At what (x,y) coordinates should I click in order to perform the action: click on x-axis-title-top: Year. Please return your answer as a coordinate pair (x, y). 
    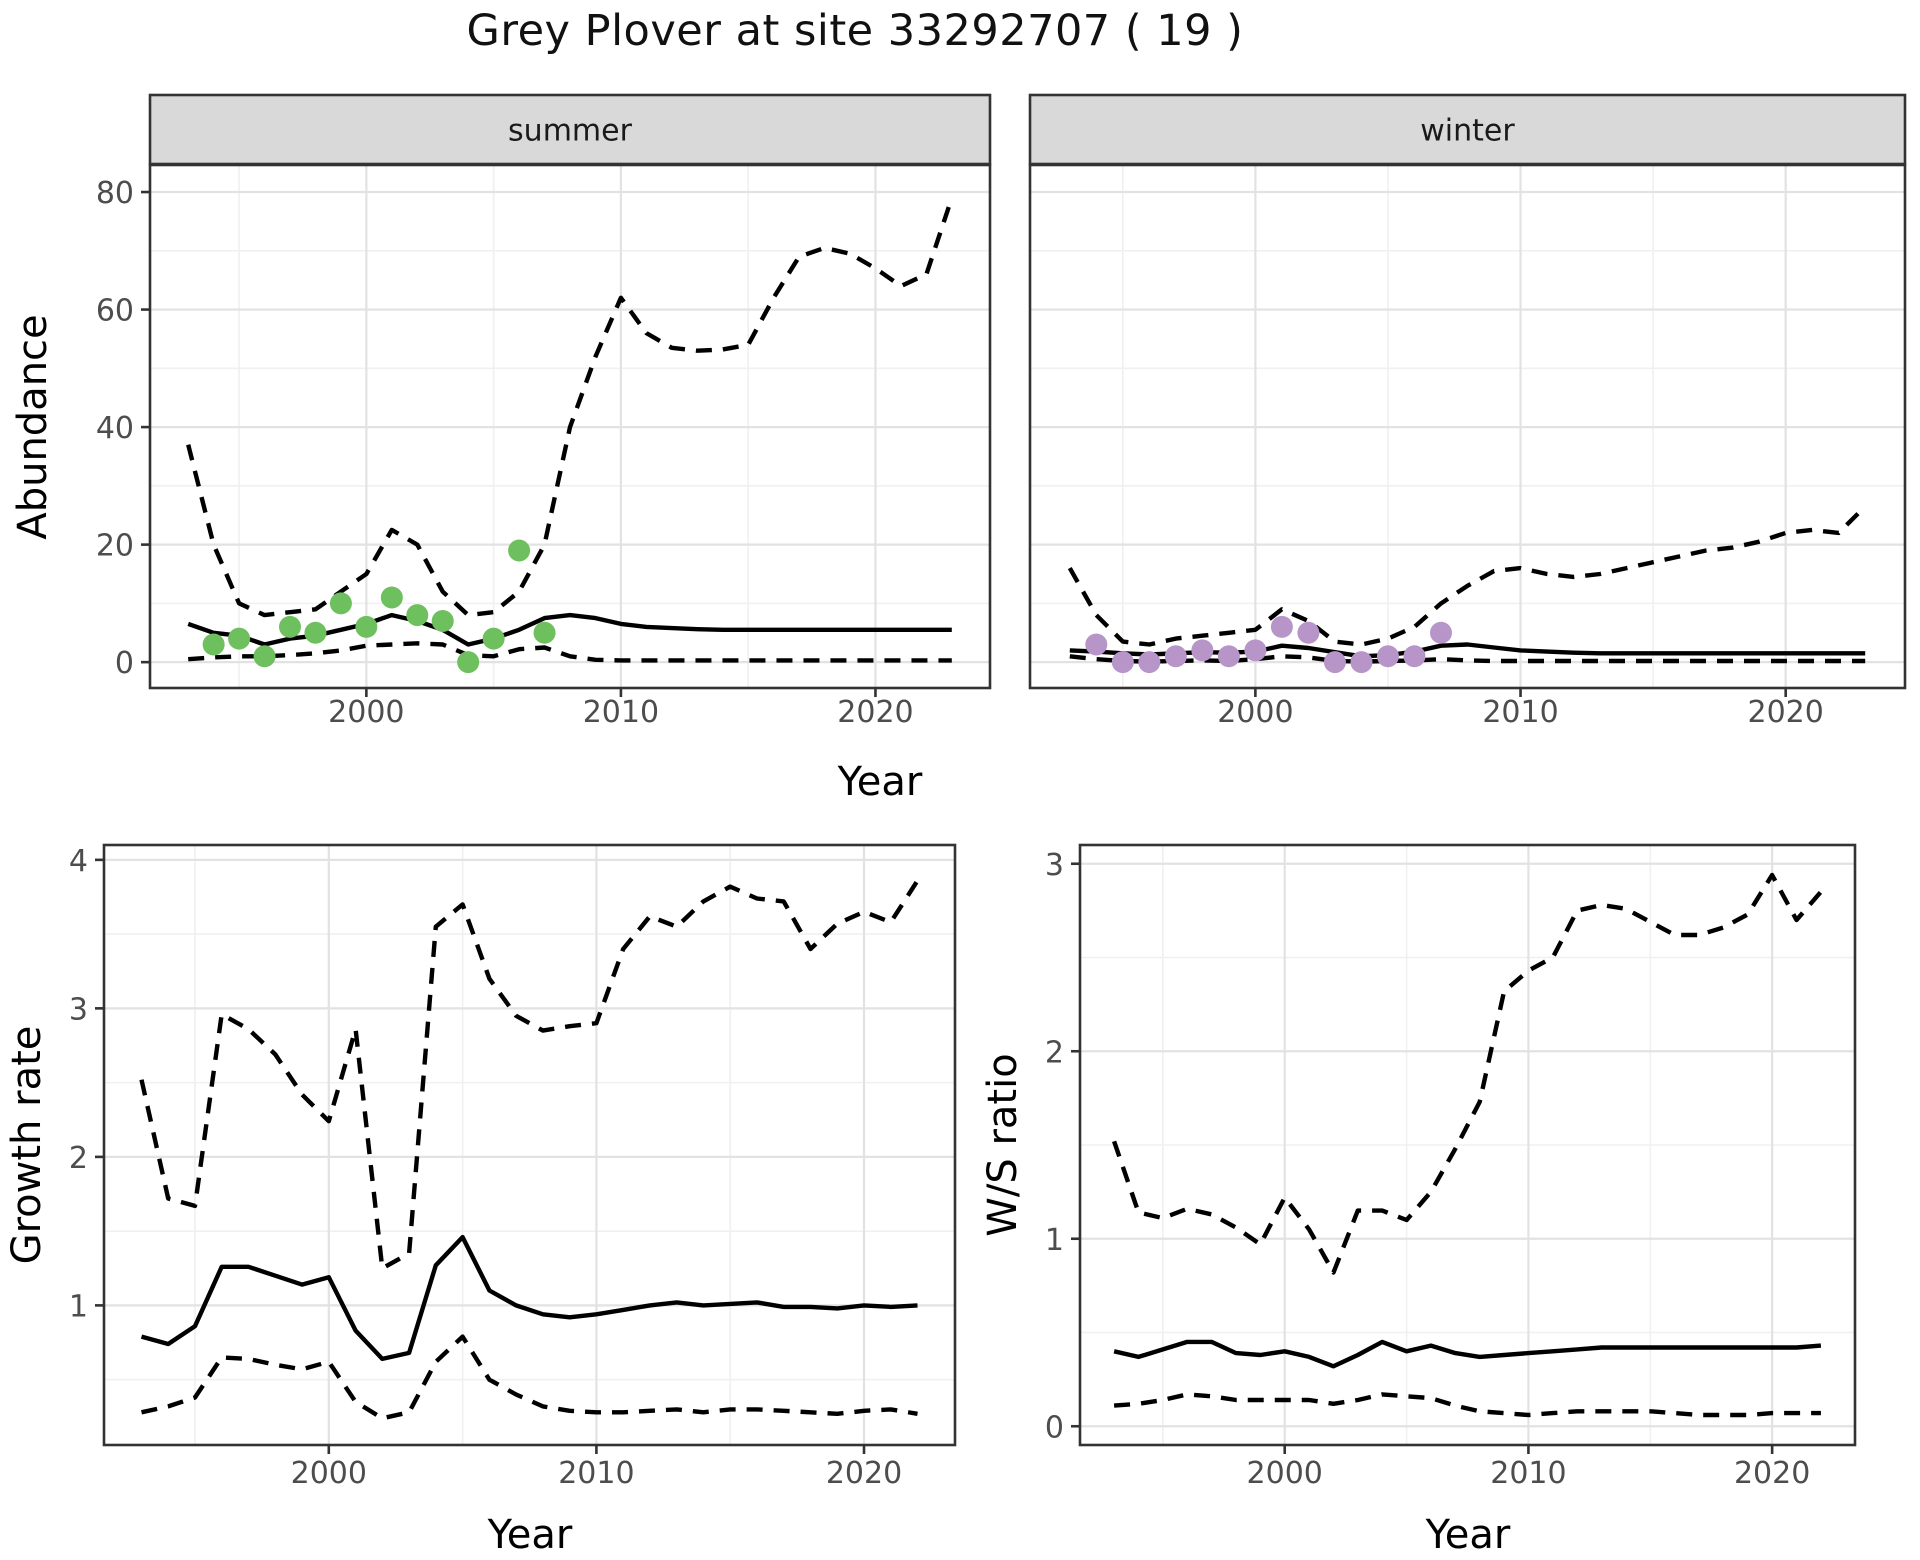
    Looking at the image, I should click on (880, 782).